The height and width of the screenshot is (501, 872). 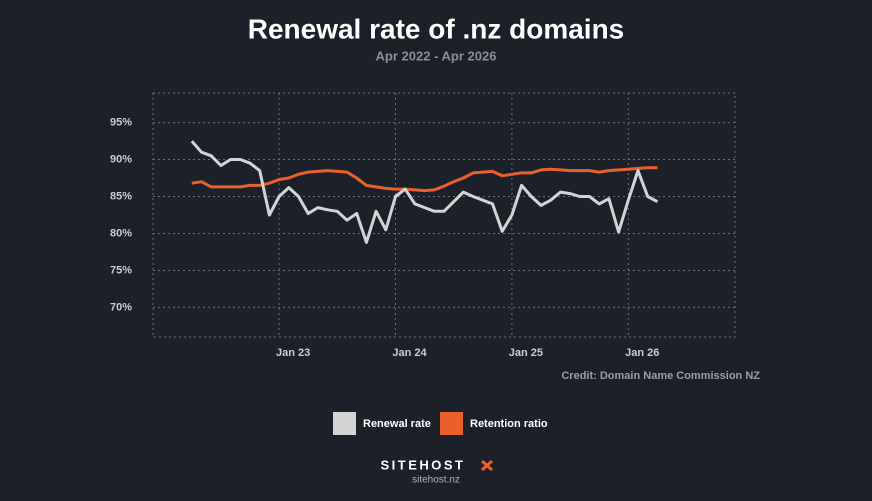 What do you see at coordinates (660, 376) in the screenshot?
I see `credit: Credit: Domain Name Commission NZ` at bounding box center [660, 376].